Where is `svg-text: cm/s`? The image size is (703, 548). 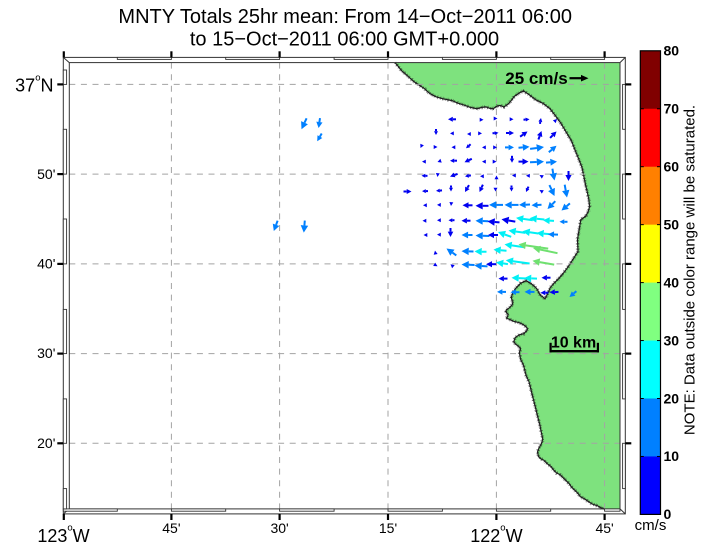
svg-text: cm/s is located at coordinates (651, 525).